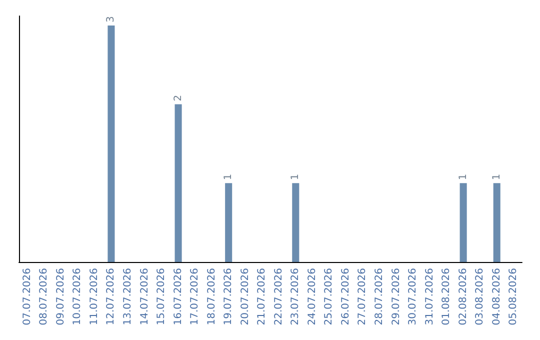 This screenshot has height=340, width=540. What do you see at coordinates (178, 98) in the screenshot?
I see `data-label: 2` at bounding box center [178, 98].